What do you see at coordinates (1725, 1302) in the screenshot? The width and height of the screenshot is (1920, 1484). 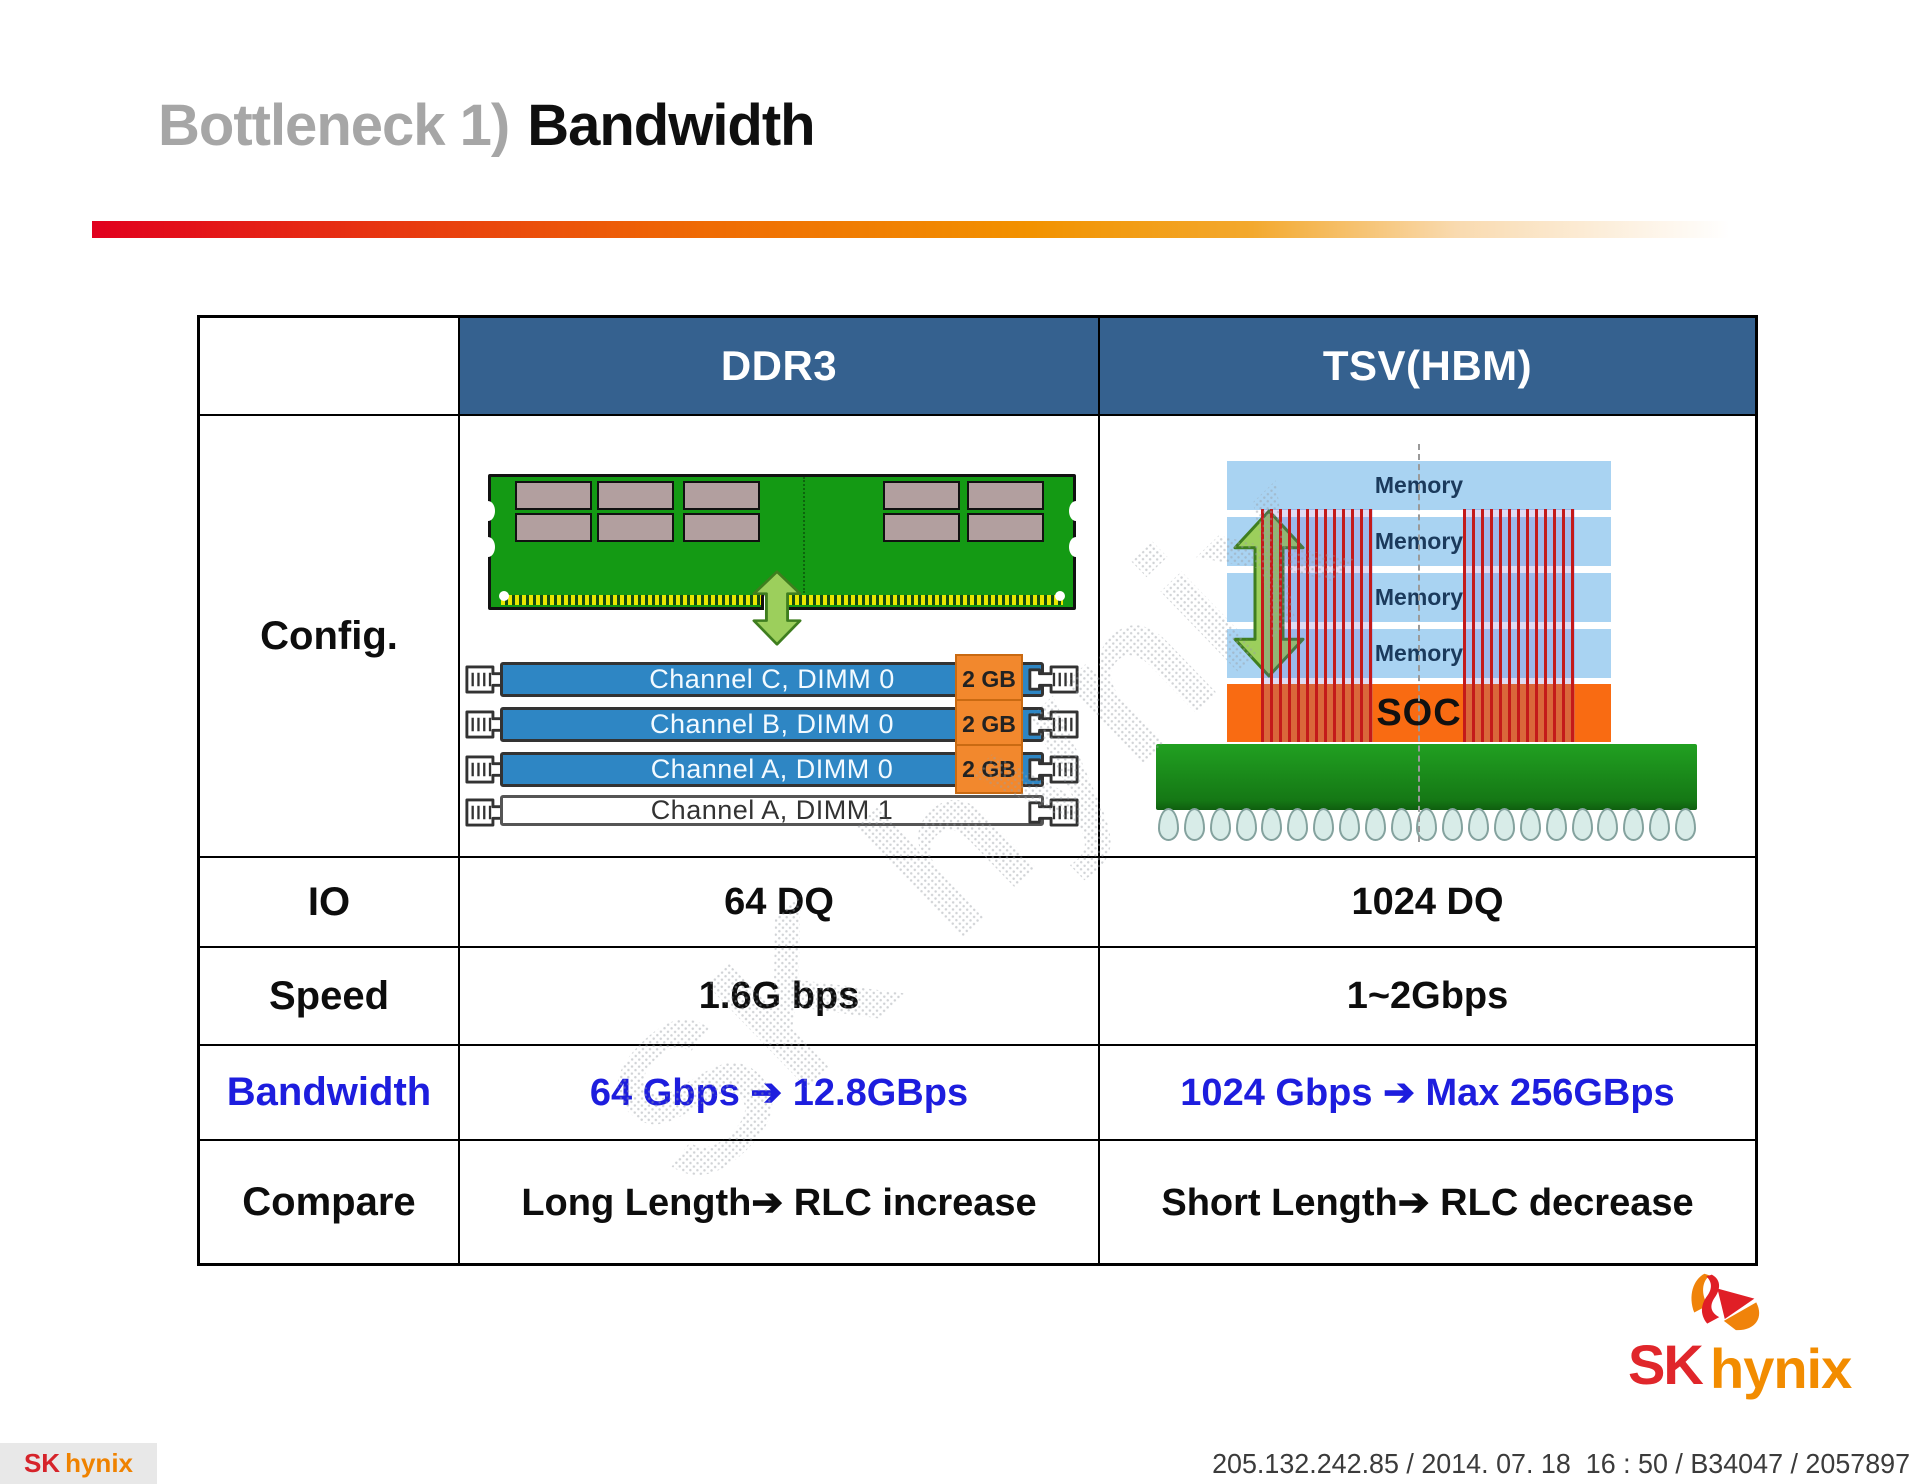 I see `sk-hynix-butterfly-icon` at bounding box center [1725, 1302].